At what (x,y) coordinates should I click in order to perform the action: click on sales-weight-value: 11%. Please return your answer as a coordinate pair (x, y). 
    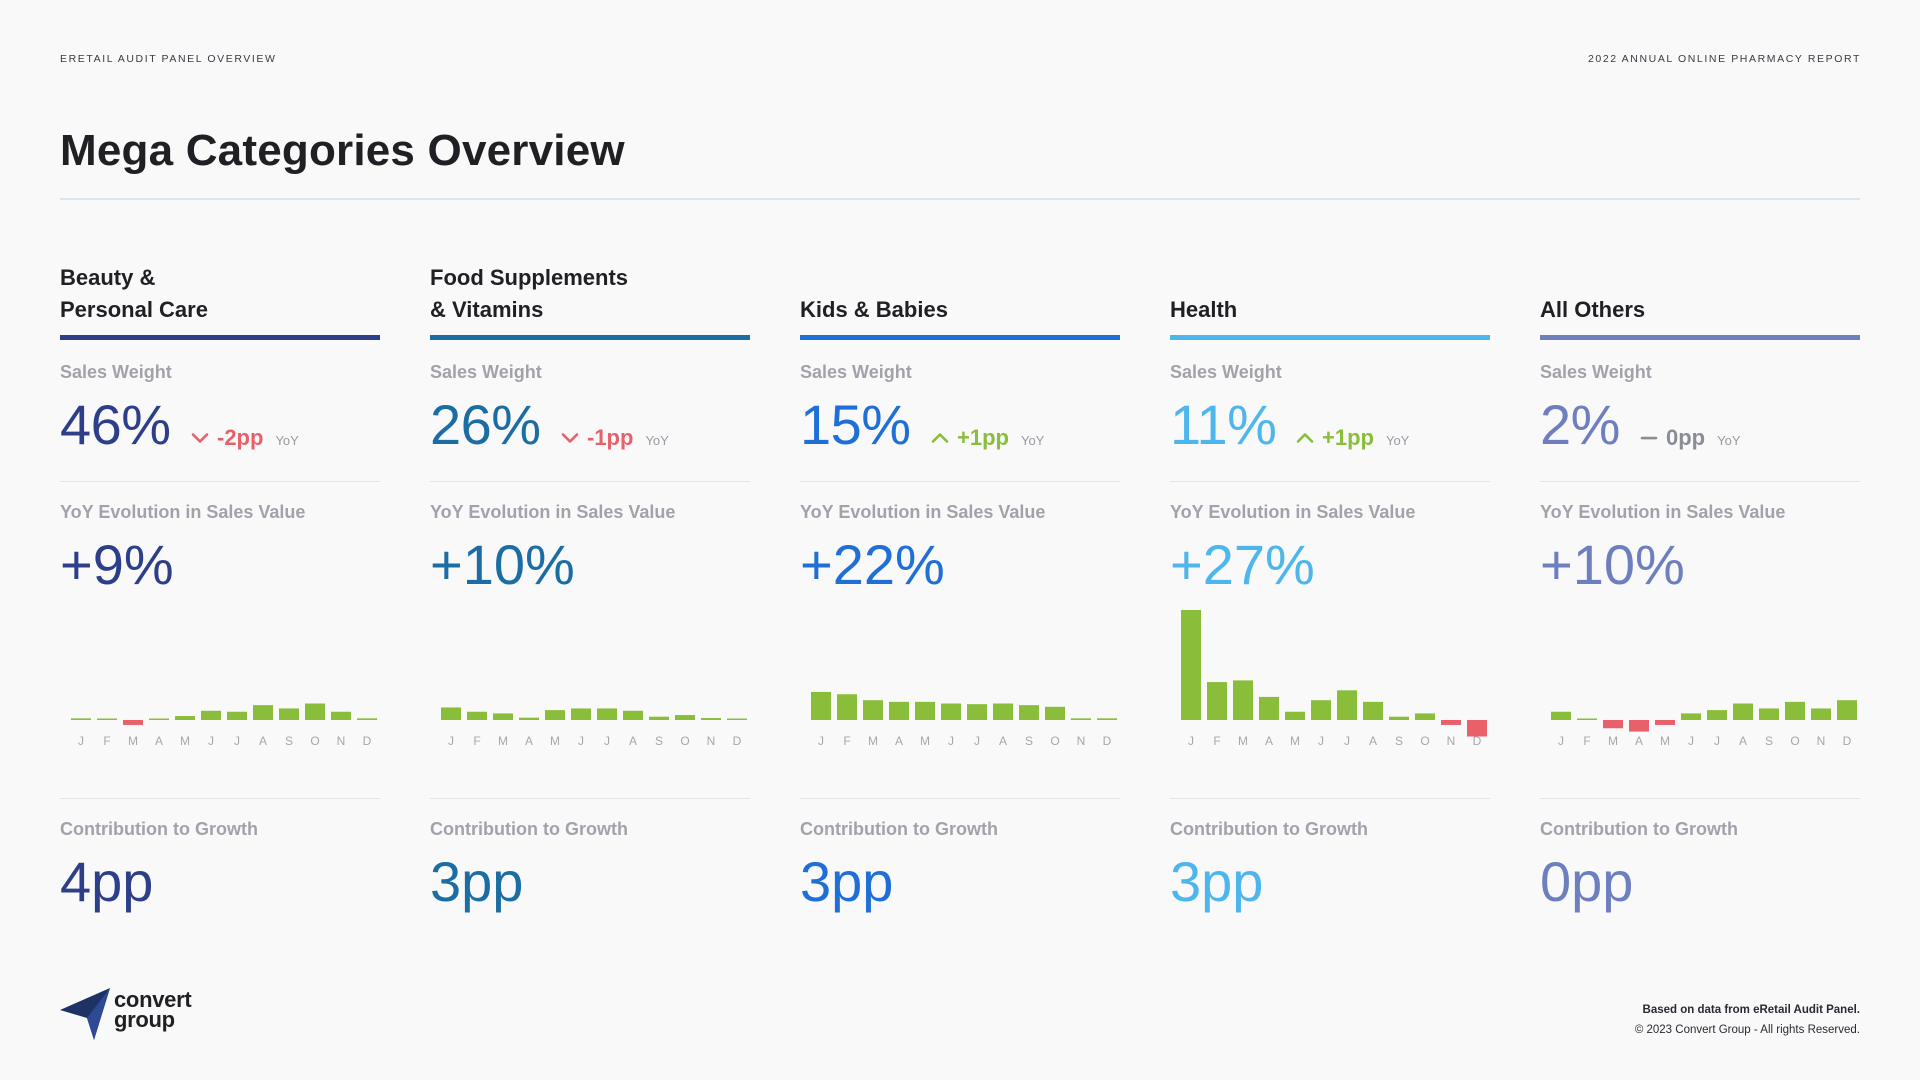
    Looking at the image, I should click on (1223, 424).